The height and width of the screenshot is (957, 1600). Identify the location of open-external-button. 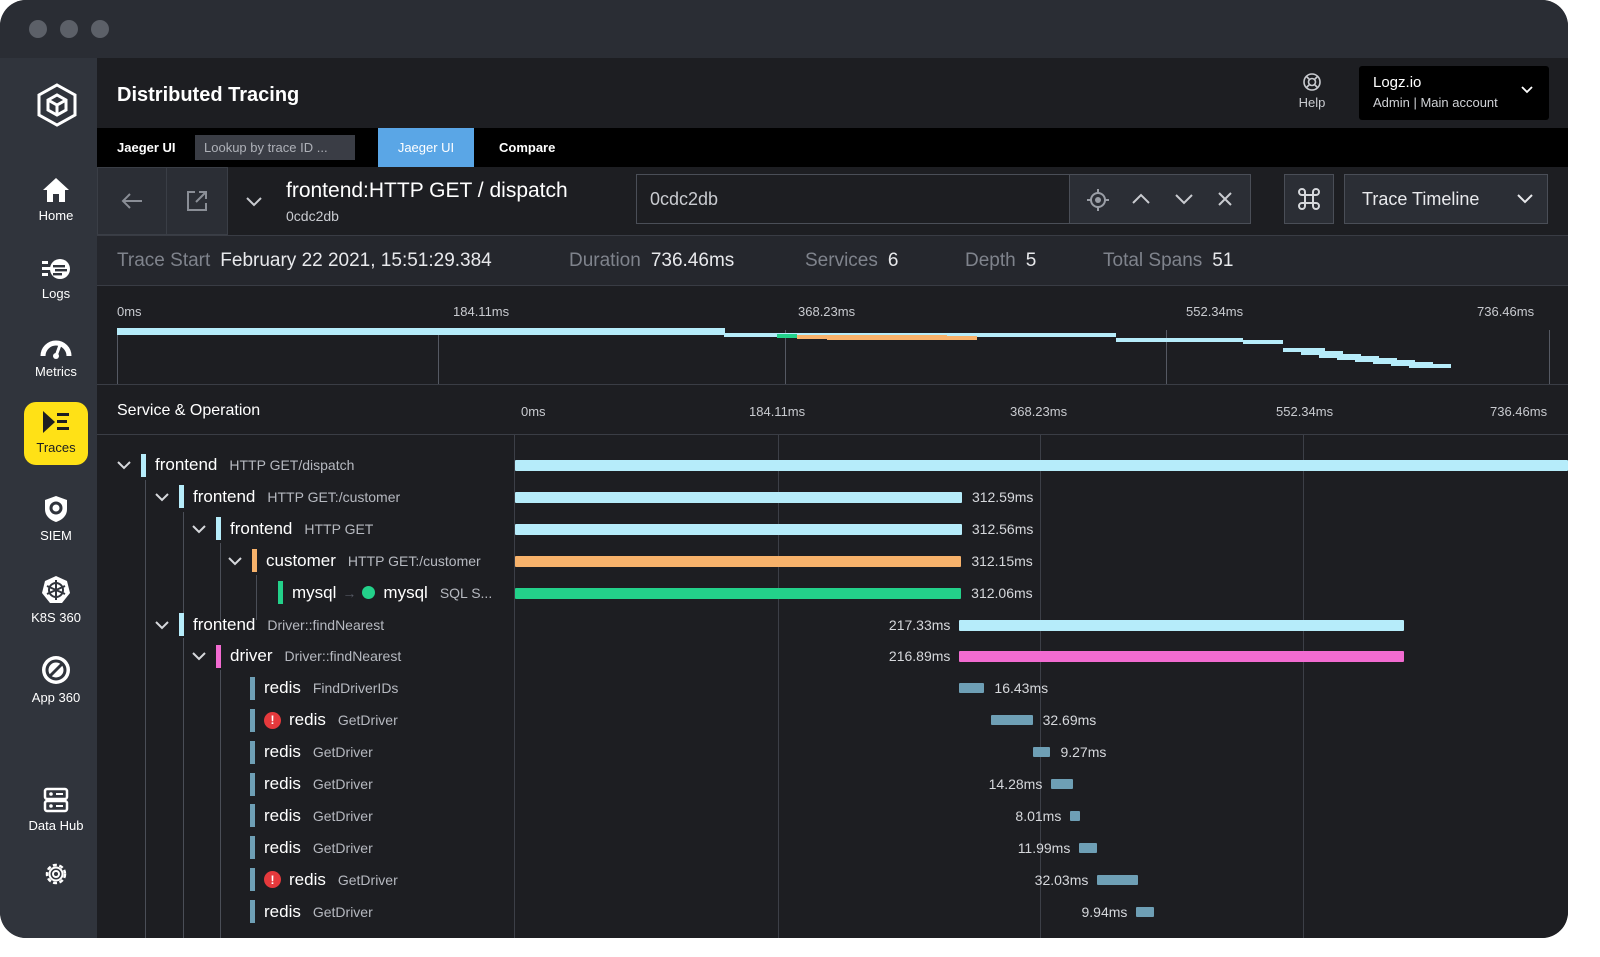
(197, 201).